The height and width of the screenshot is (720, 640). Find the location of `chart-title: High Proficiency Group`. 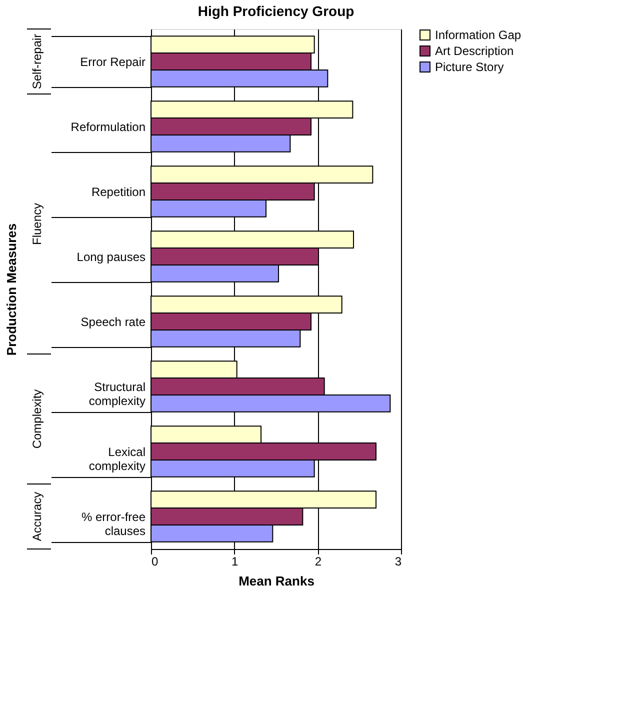

chart-title: High Proficiency Group is located at coordinates (276, 11).